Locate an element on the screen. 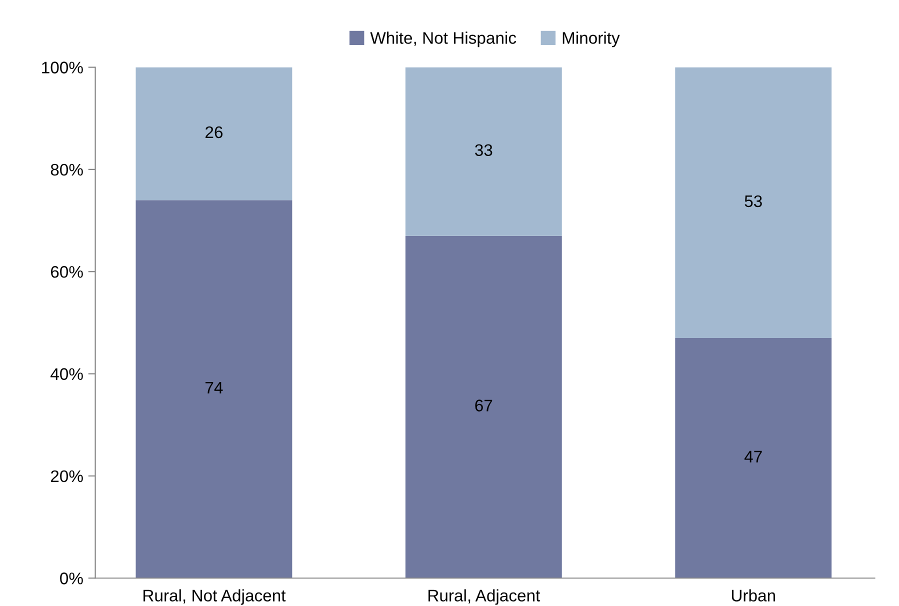  y-tick-label: 0% is located at coordinates (71, 578).